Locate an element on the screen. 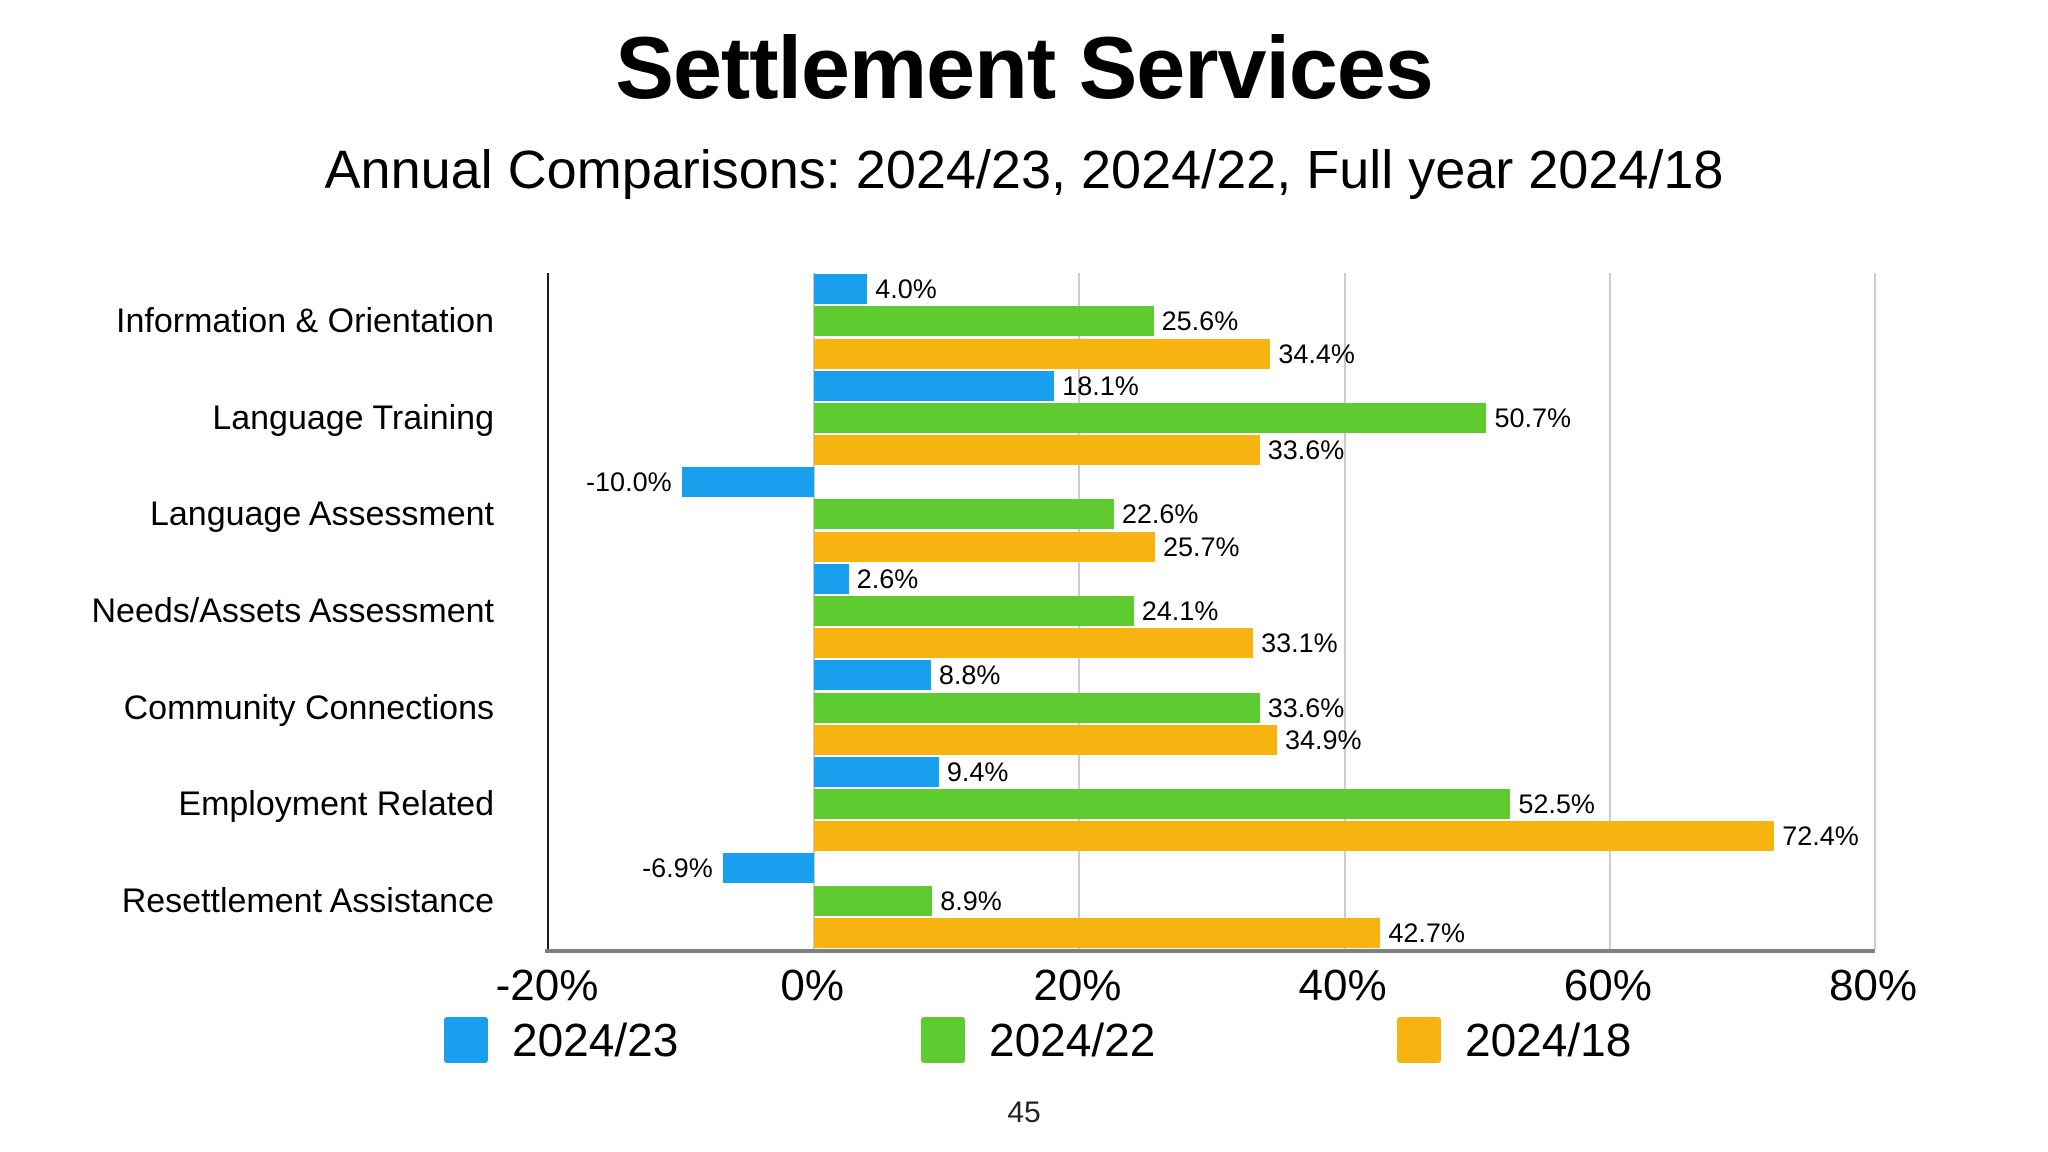 This screenshot has width=2048, height=1152. category-label: Information & Orientation is located at coordinates (305, 321).